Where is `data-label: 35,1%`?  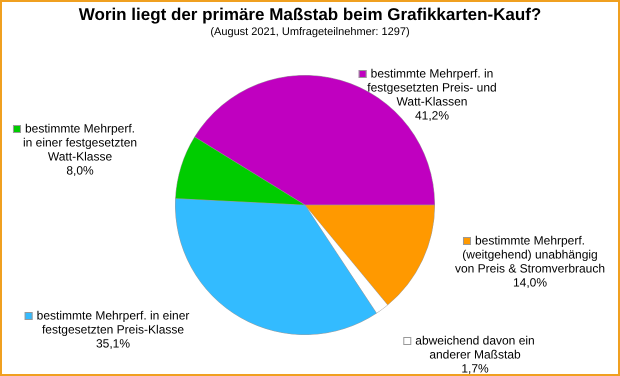
data-label: 35,1% is located at coordinates (113, 343).